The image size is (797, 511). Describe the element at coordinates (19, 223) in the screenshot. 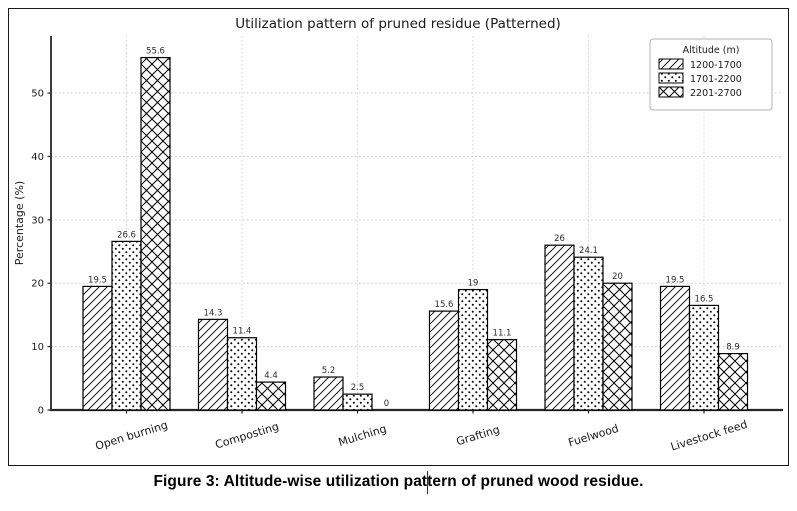

I see `y-axis-title: Percentage (%)` at that location.